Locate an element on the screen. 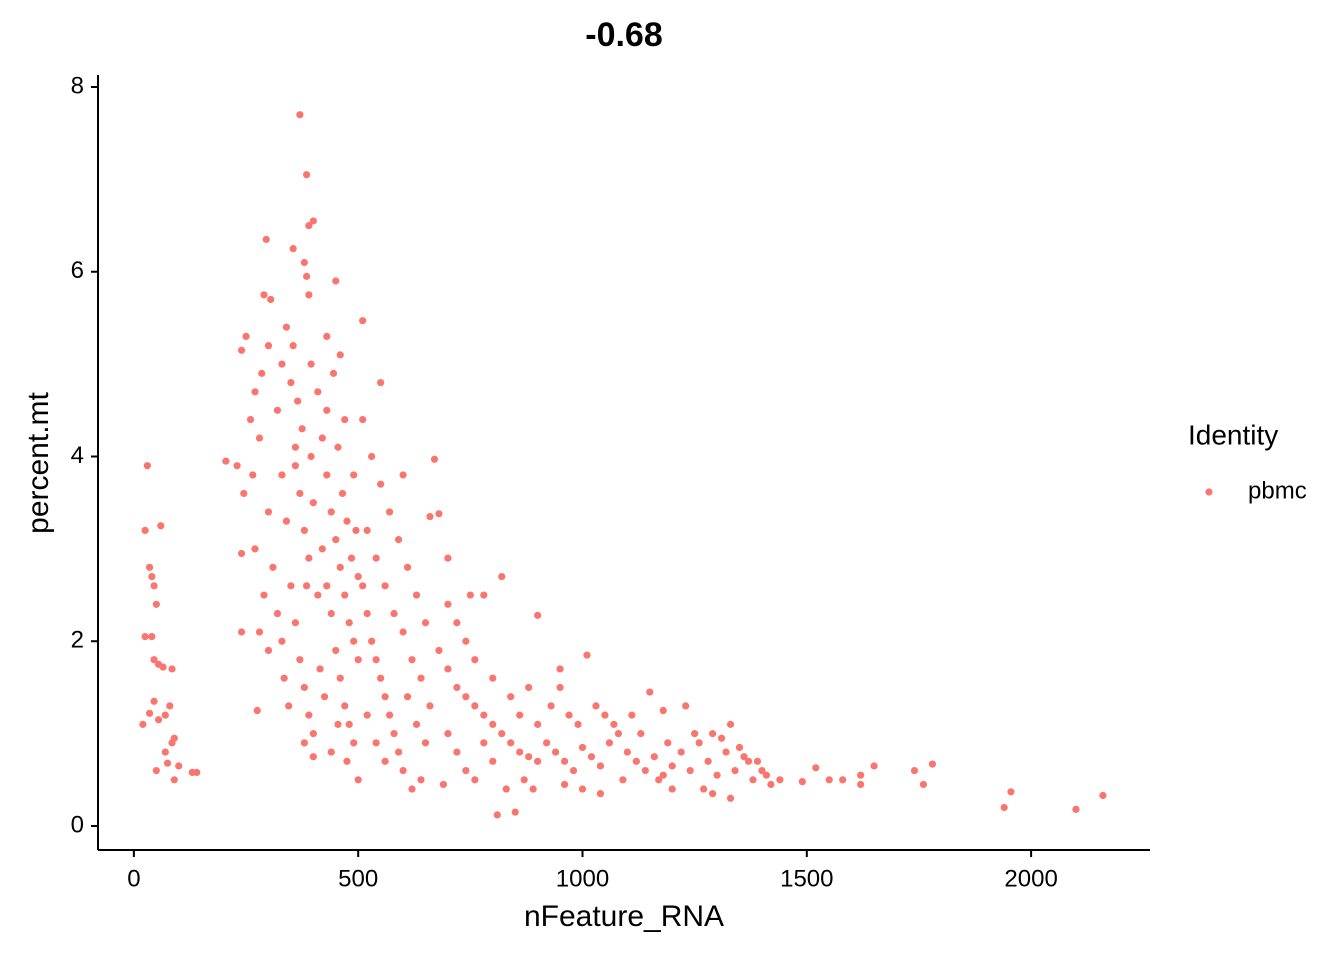 The width and height of the screenshot is (1344, 960). y-tick-label: 0 is located at coordinates (77, 824).